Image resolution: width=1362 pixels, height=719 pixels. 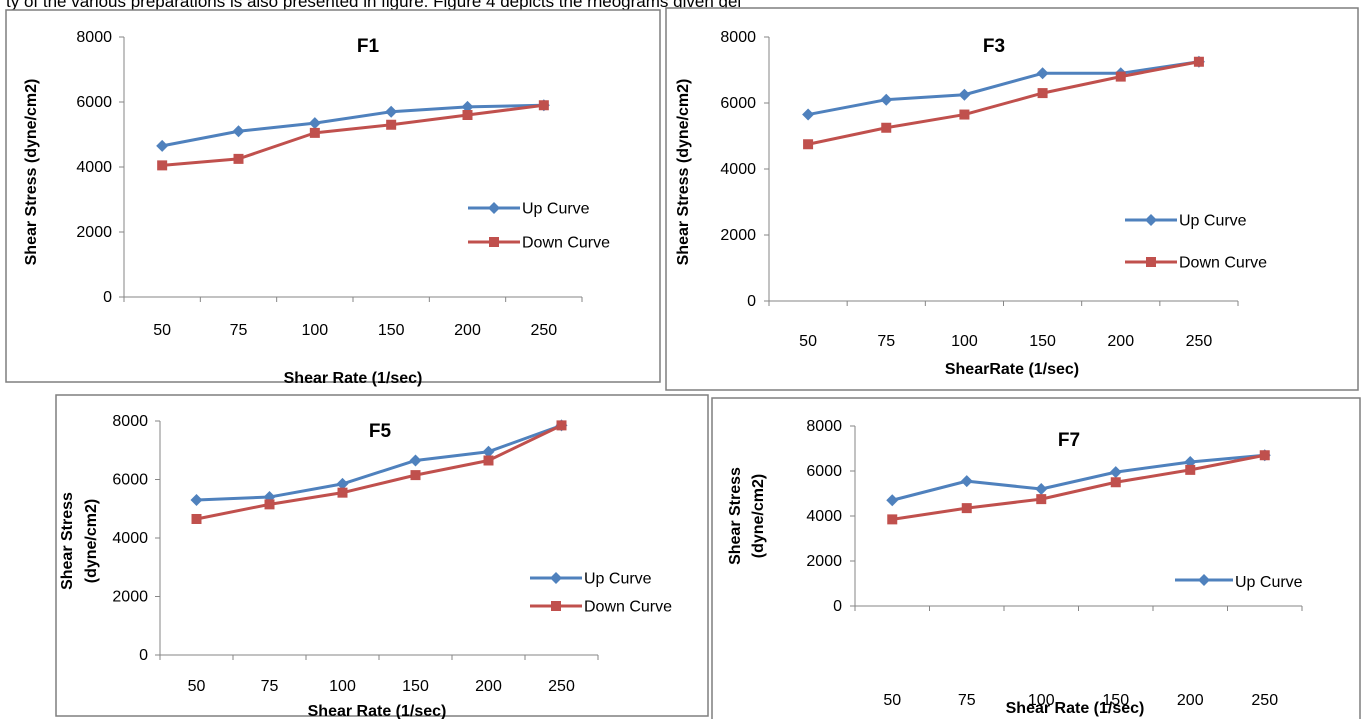 I want to click on chart-title: F3, so click(x=994, y=46).